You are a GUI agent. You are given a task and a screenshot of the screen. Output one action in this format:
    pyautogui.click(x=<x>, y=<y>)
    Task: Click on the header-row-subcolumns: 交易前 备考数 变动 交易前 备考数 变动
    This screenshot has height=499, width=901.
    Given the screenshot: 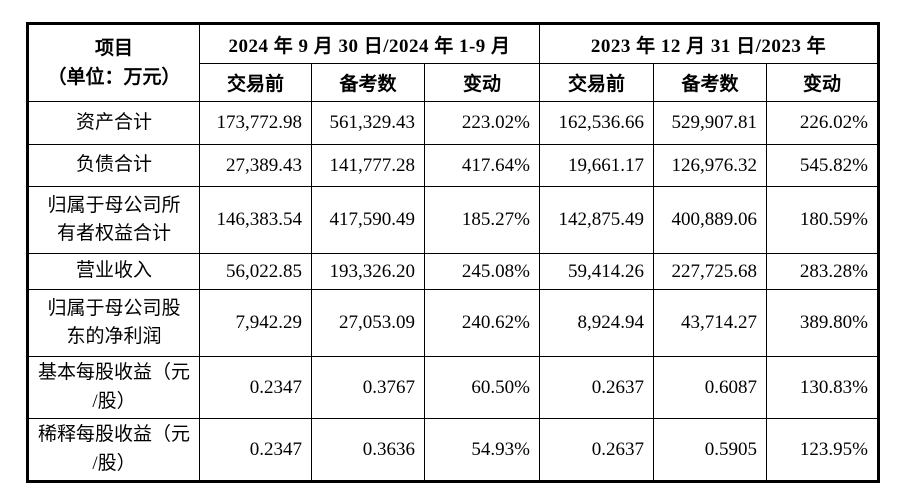 What is the action you would take?
    pyautogui.click(x=453, y=82)
    